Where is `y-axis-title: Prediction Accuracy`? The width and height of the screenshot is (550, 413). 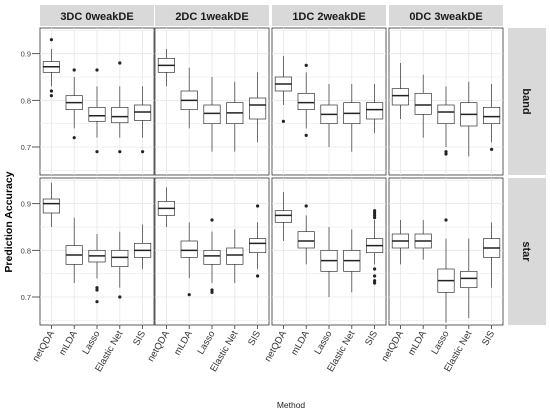 y-axis-title: Prediction Accuracy is located at coordinates (9, 221).